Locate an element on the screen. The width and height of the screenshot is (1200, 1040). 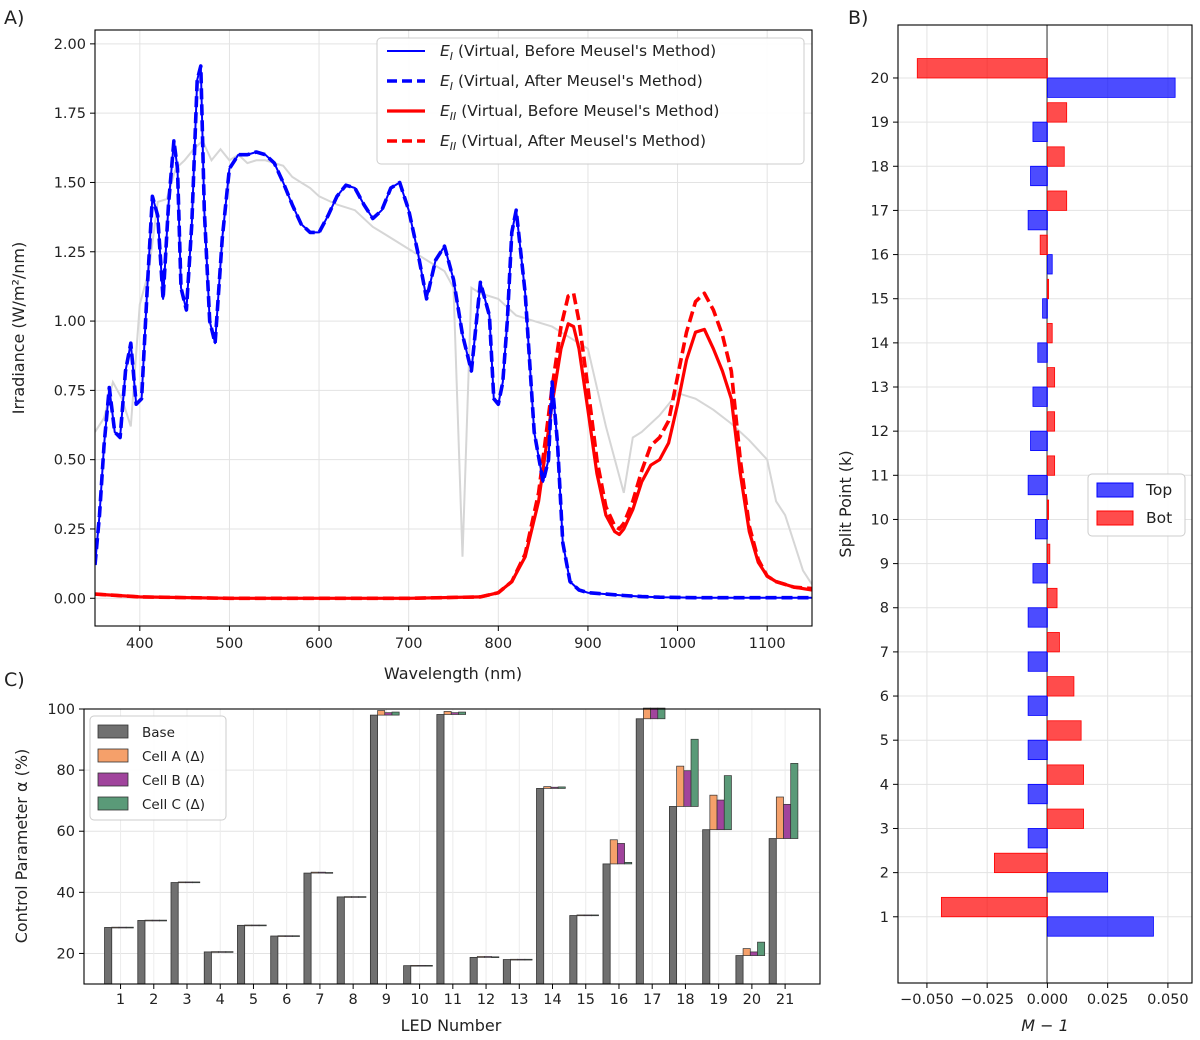
panel-b-ytick-label: 4 is located at coordinates (884, 785).